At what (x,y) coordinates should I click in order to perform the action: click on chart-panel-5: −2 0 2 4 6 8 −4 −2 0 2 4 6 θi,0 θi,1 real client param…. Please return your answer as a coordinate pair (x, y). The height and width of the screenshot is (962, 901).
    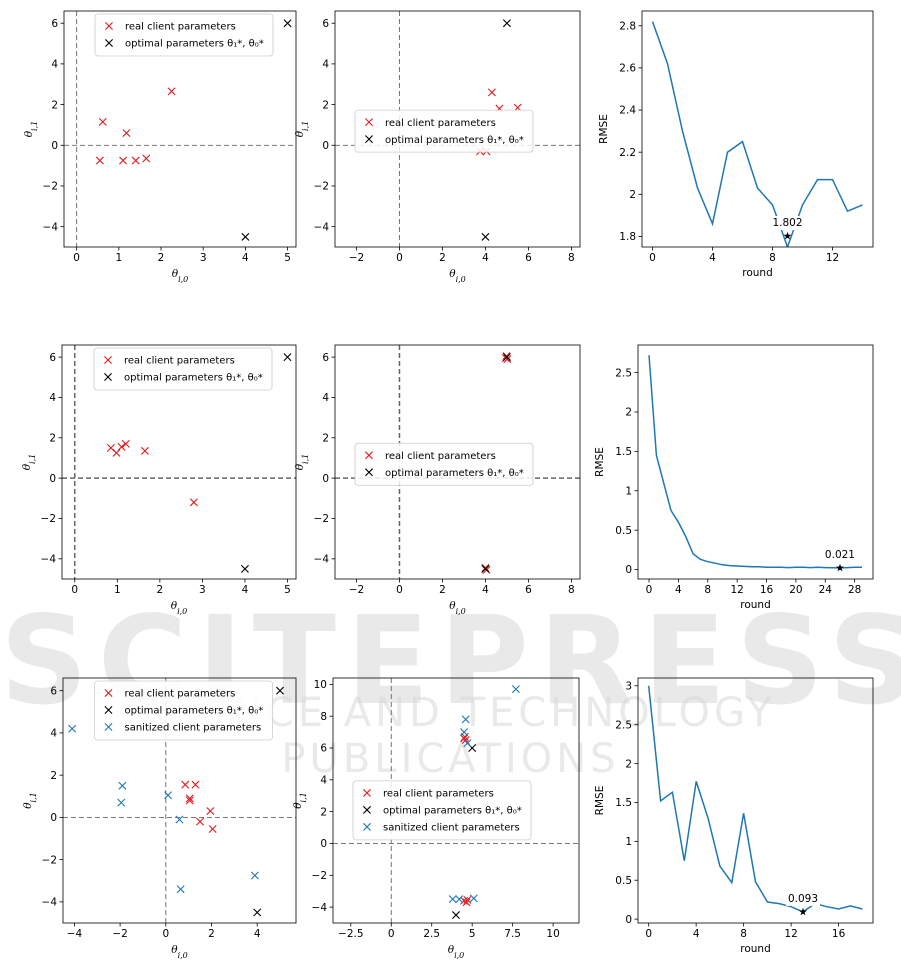
    Looking at the image, I should click on (437, 480).